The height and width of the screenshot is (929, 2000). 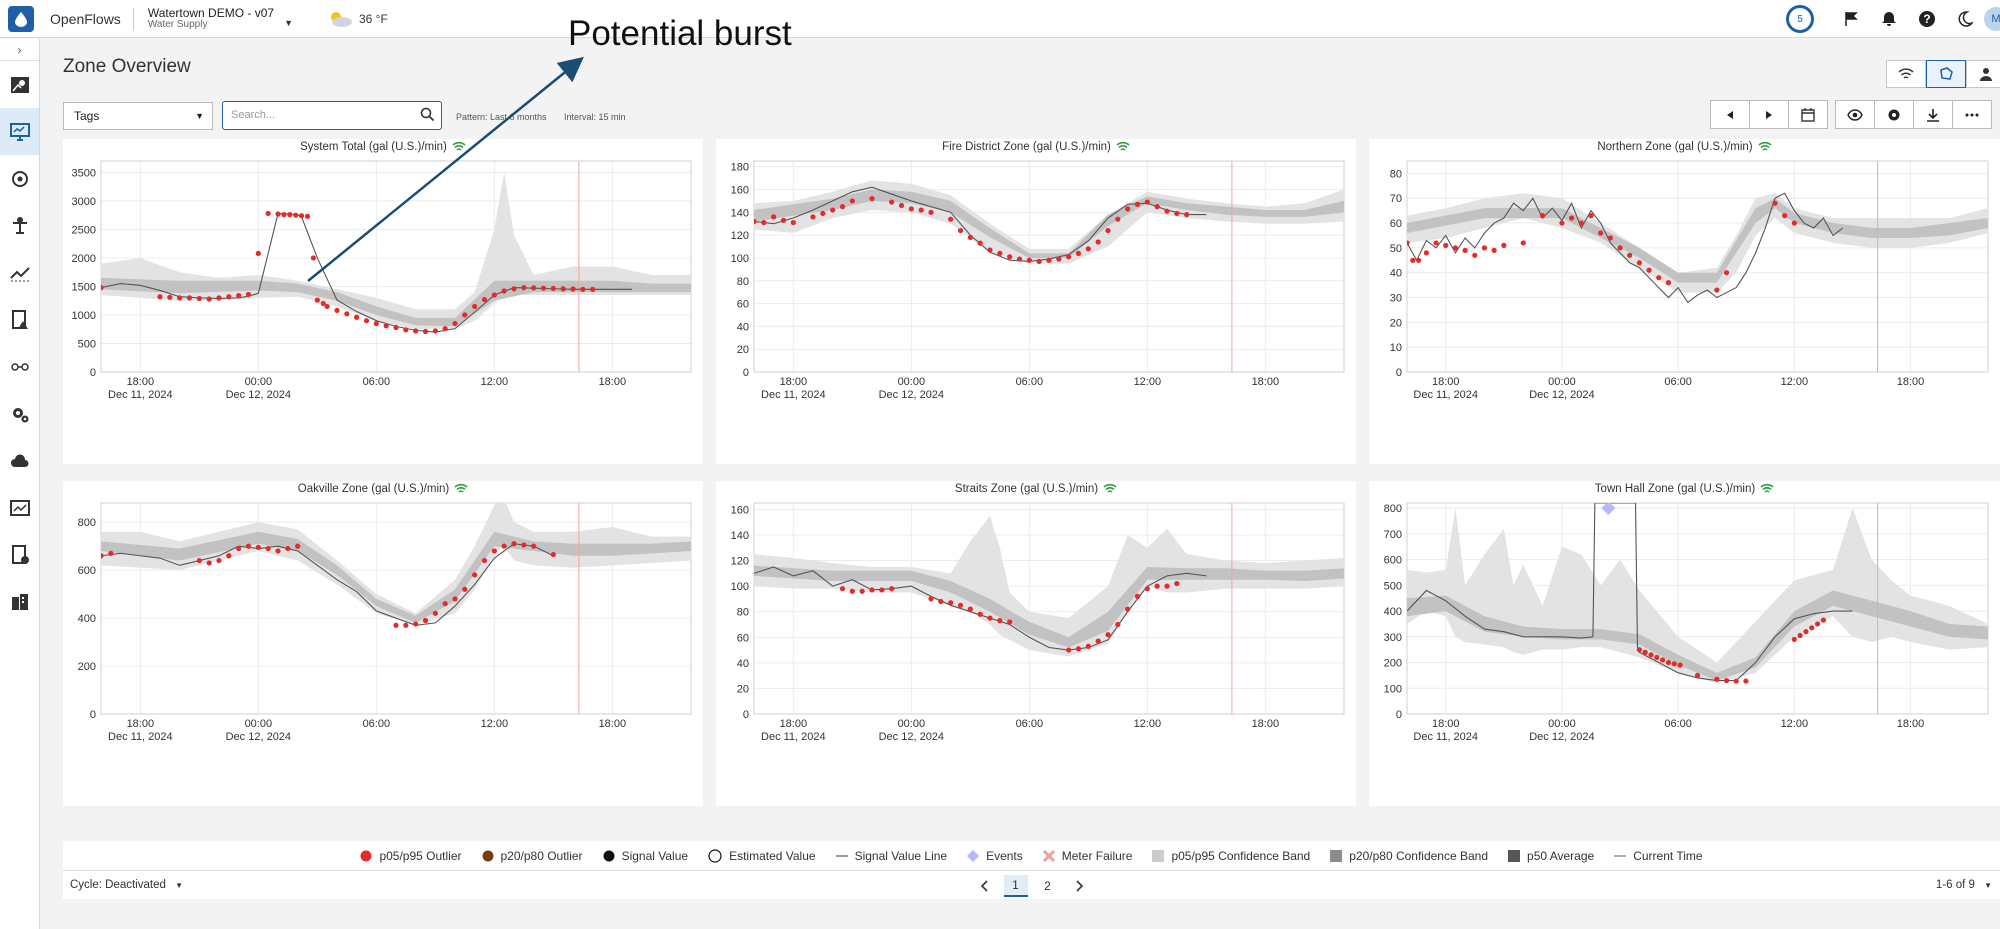 I want to click on legend-item: p50 Average, so click(x=1551, y=856).